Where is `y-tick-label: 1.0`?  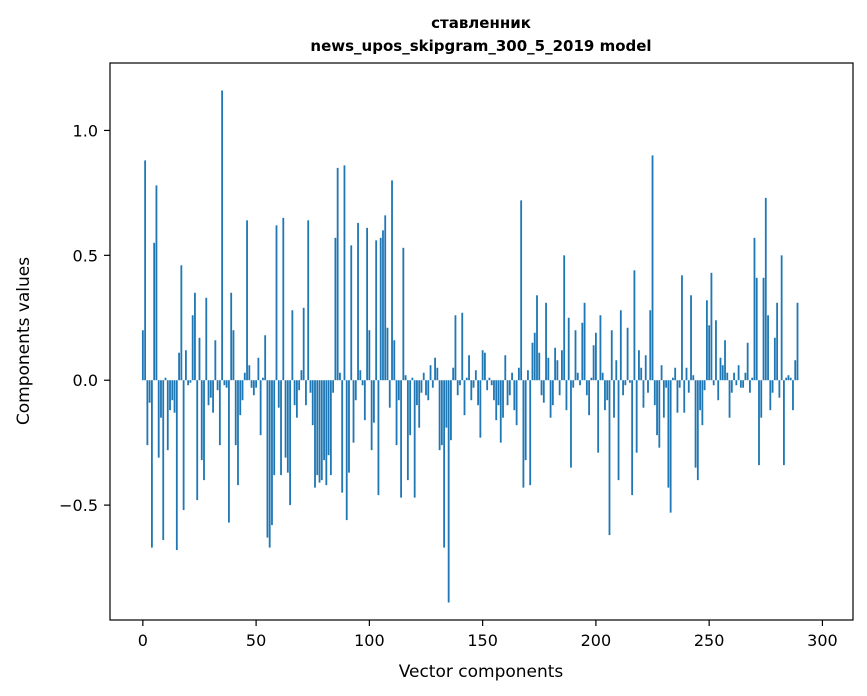
y-tick-label: 1.0 is located at coordinates (85, 130).